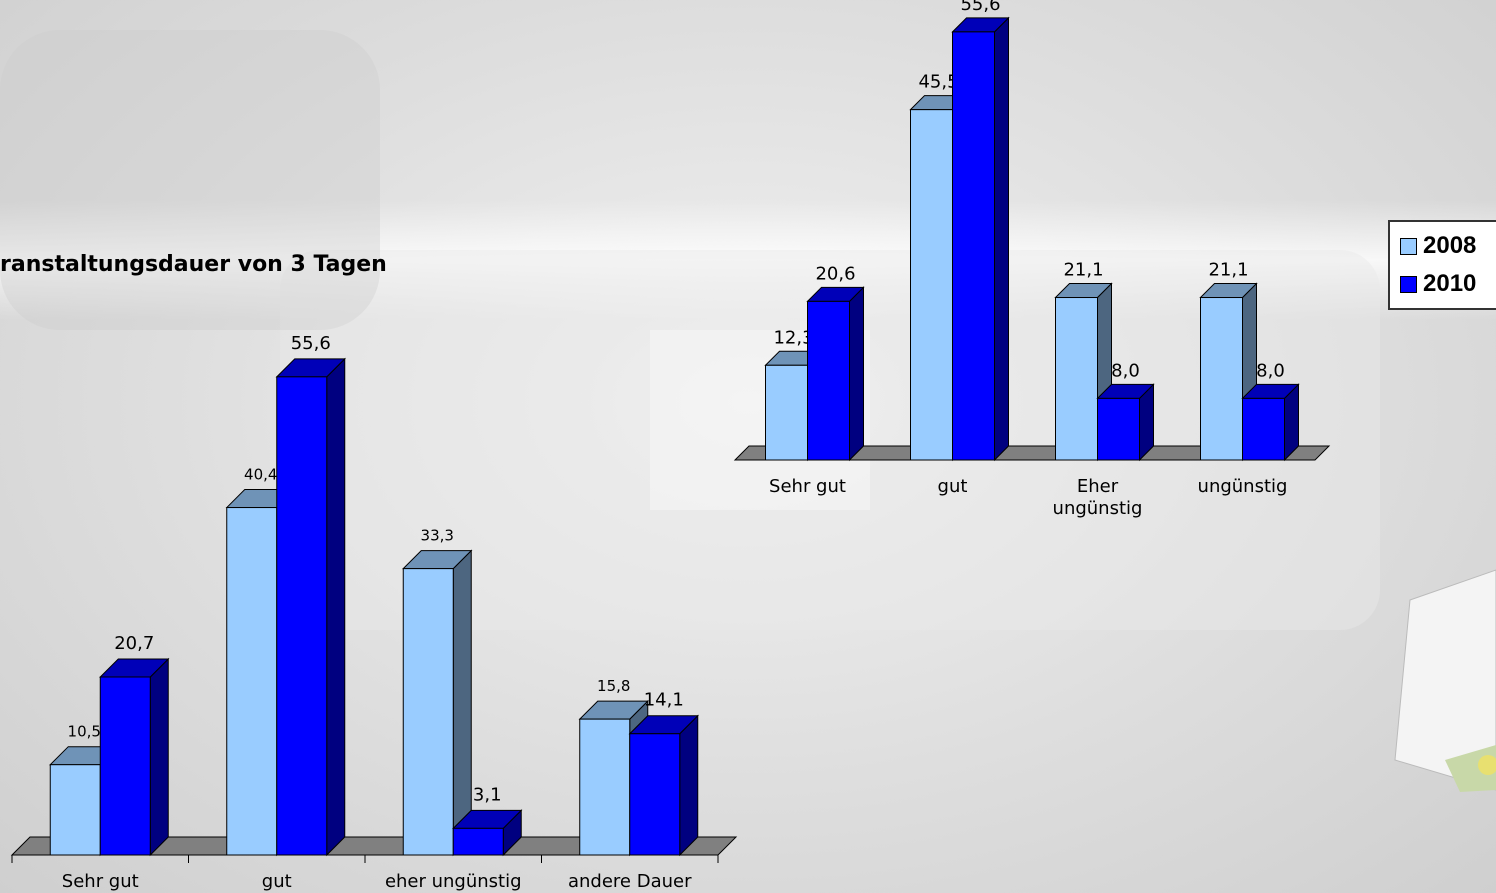  Describe the element at coordinates (193, 264) in the screenshot. I see `chart-title: ranstaltungsdauer von 3 Tagen` at that location.